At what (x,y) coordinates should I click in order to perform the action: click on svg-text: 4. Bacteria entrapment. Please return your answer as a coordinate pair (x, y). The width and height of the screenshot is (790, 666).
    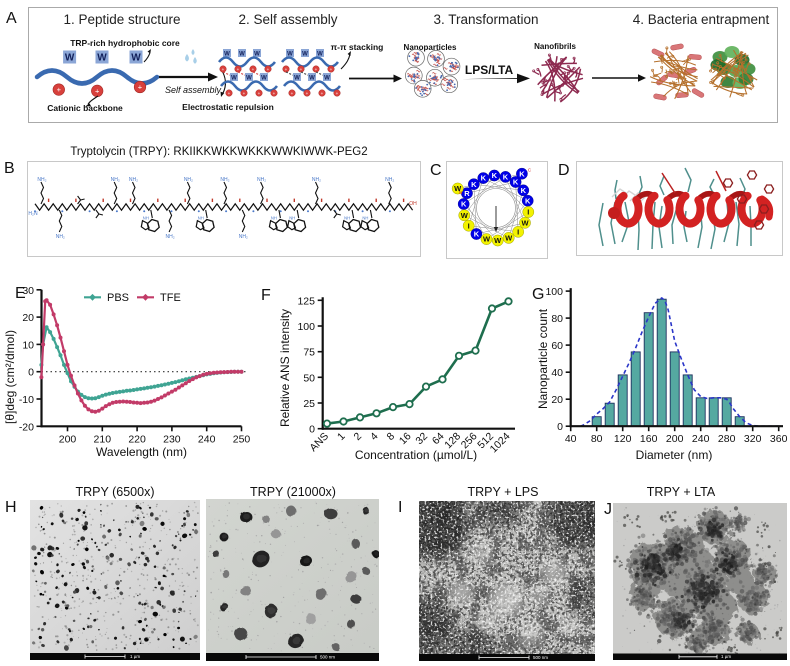
    Looking at the image, I should click on (701, 19).